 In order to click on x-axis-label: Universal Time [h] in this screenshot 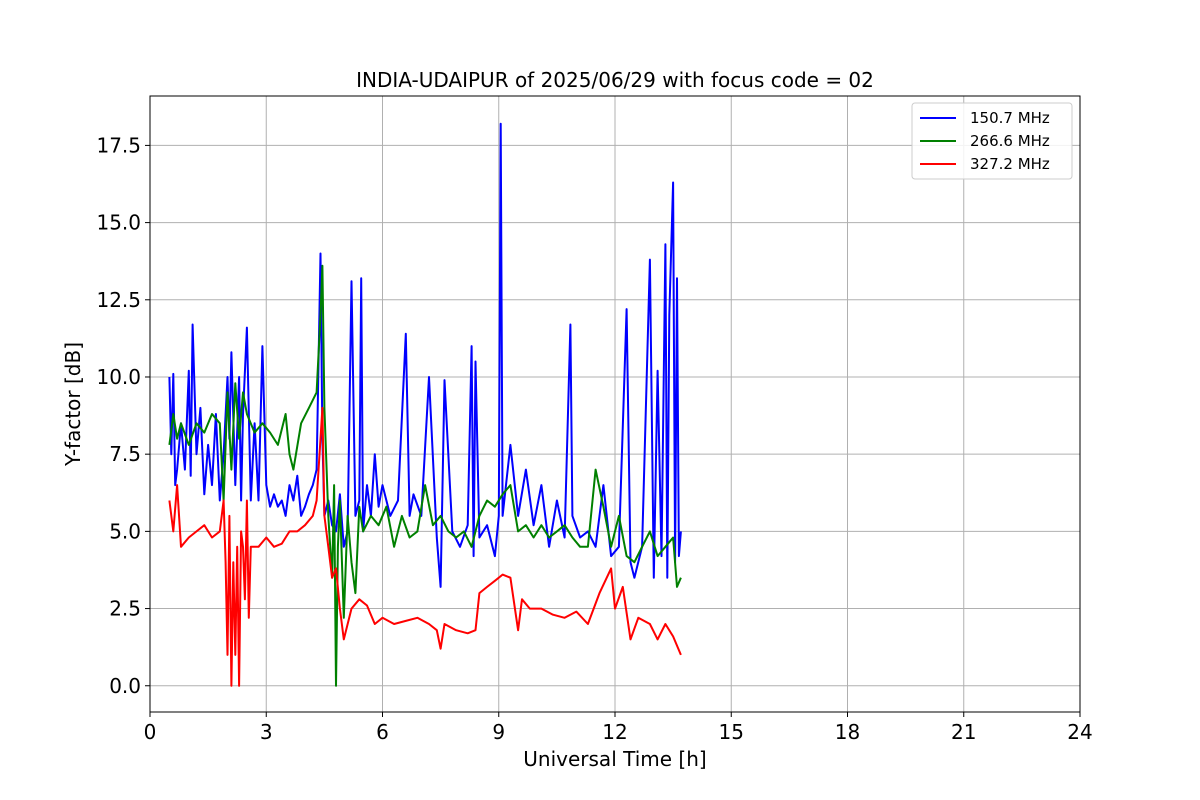, I will do `click(614, 759)`.